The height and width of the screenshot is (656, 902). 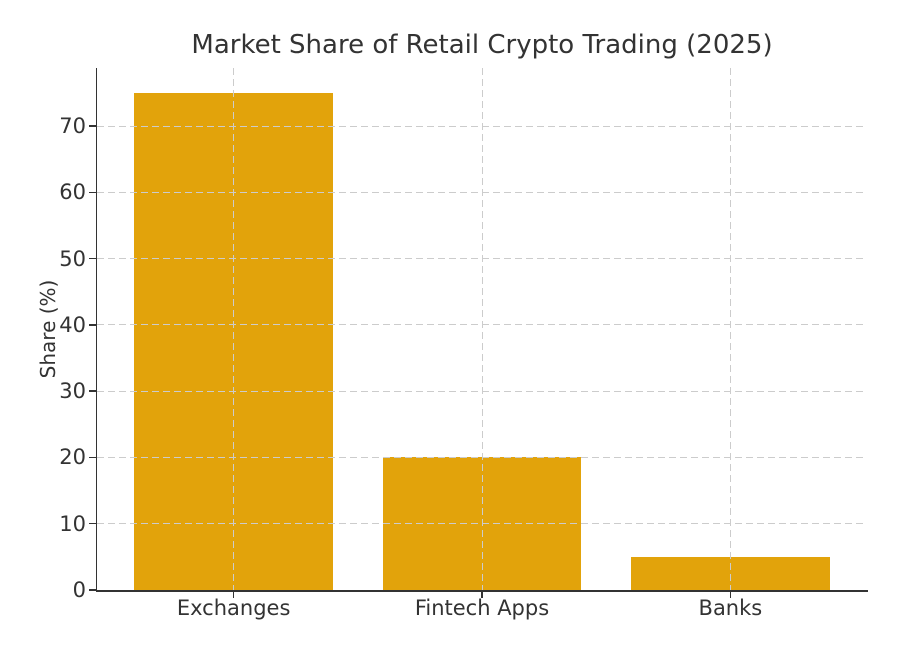 I want to click on y-tick-label: 60, so click(x=72, y=192).